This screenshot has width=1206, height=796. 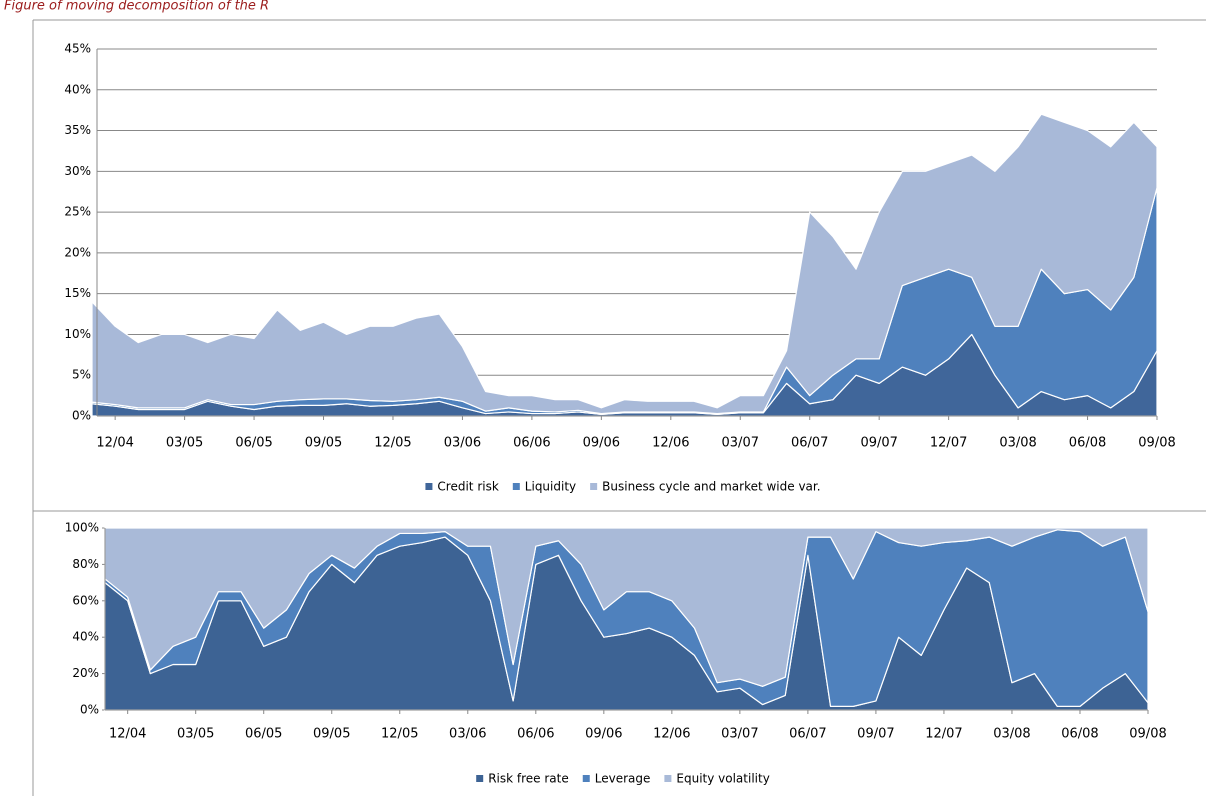 What do you see at coordinates (550, 487) in the screenshot?
I see `legend-label: Liquidity` at bounding box center [550, 487].